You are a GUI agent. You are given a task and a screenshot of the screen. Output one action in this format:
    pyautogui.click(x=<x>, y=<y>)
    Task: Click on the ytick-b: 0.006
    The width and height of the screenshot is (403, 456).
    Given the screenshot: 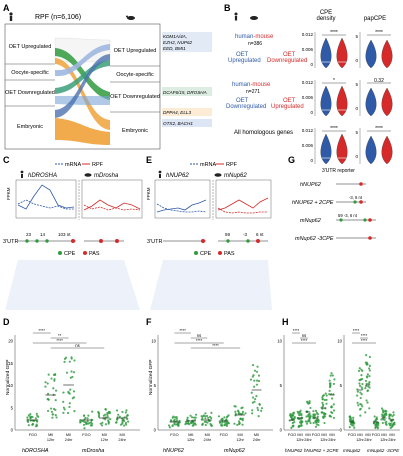 What is the action you would take?
    pyautogui.click(x=308, y=49)
    